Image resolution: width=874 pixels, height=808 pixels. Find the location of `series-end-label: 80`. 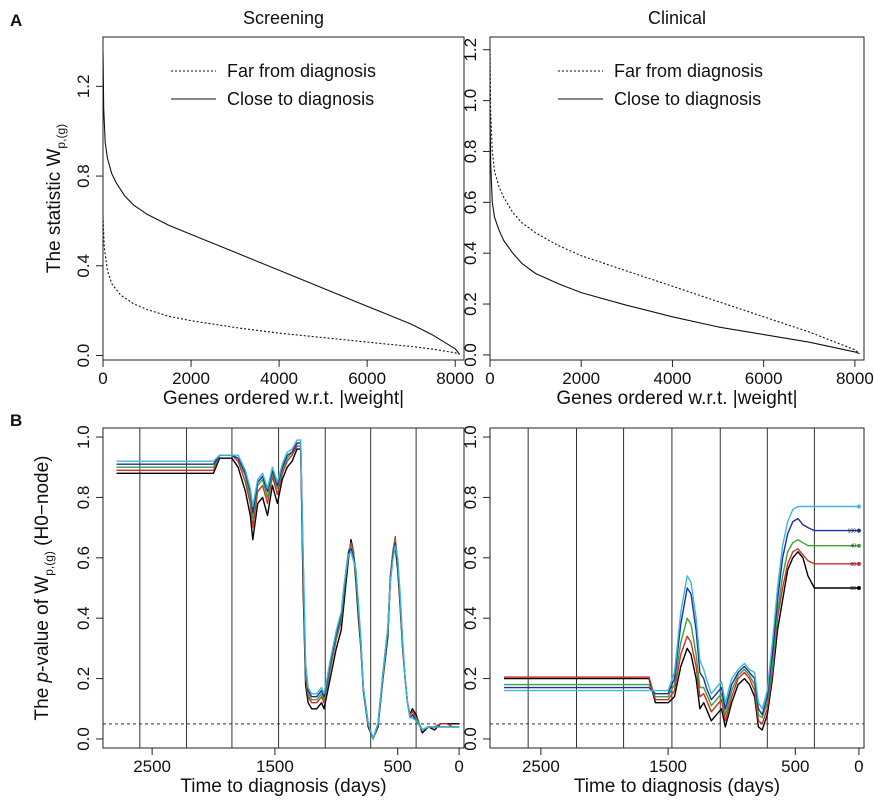

series-end-label: 80 is located at coordinates (853, 589).